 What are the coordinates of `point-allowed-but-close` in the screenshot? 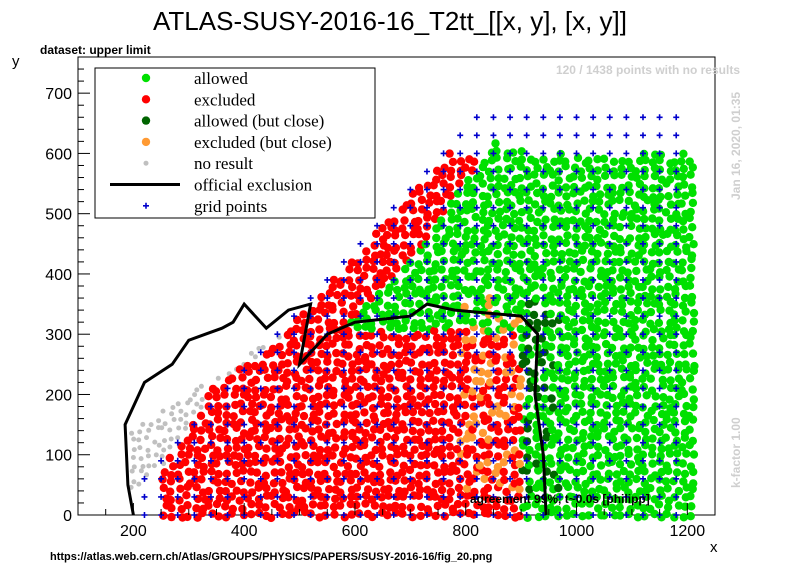 It's located at (529, 489).